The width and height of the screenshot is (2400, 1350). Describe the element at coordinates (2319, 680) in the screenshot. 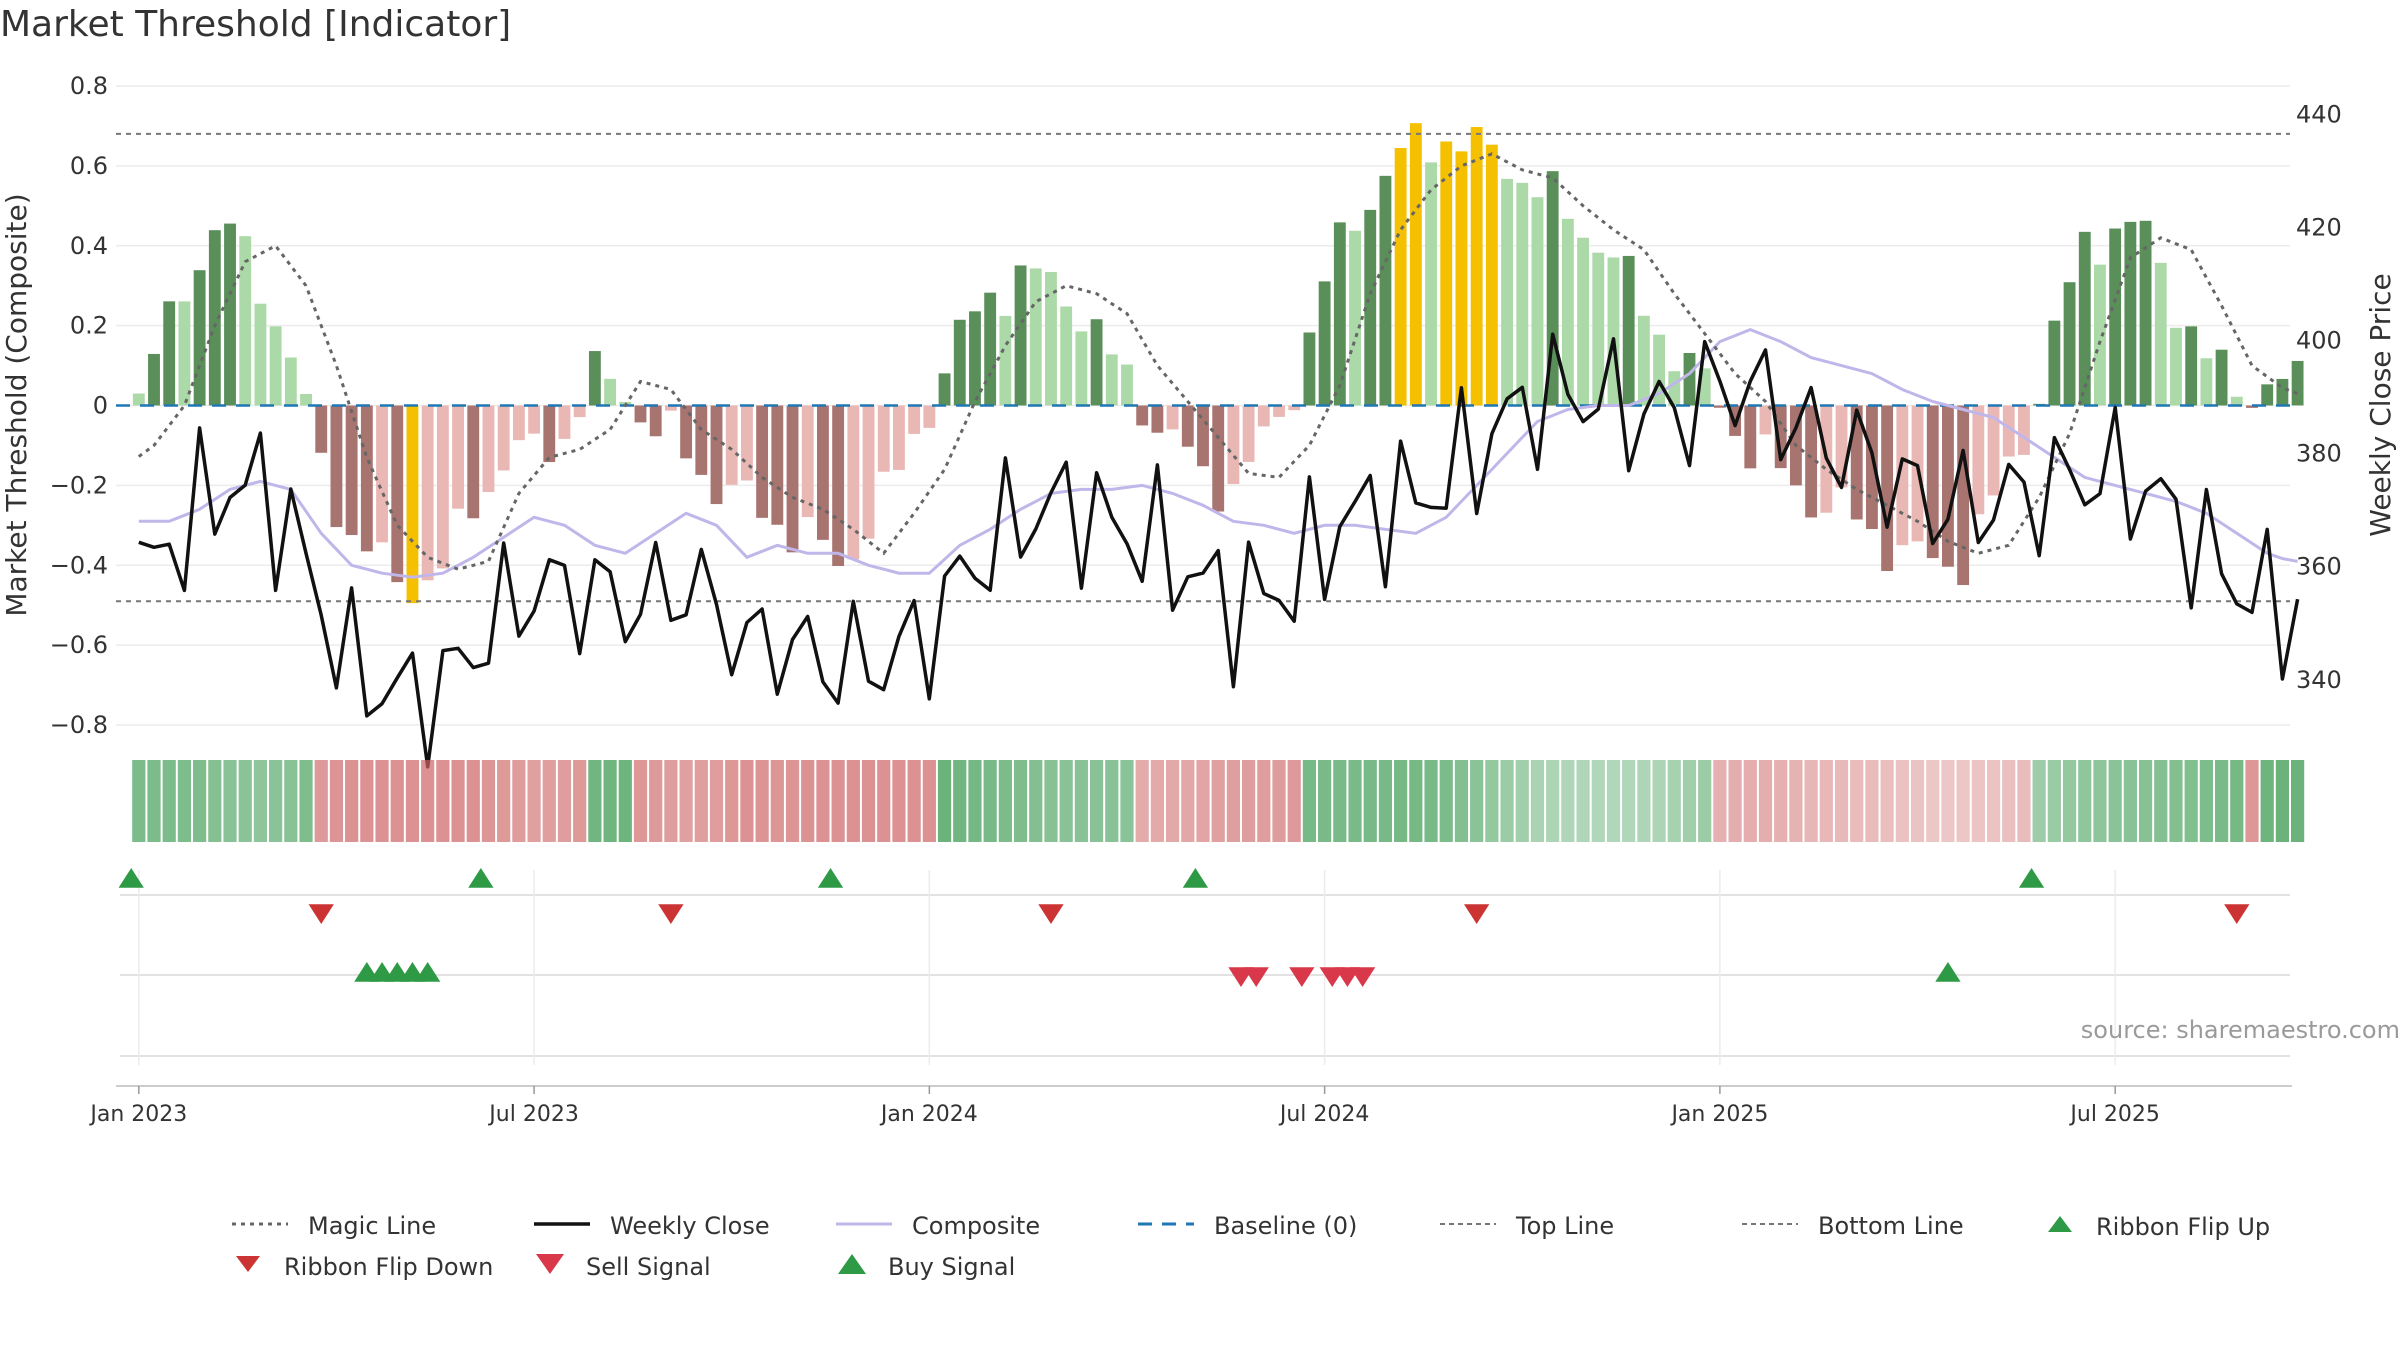

I see `y2-tick-label: 340` at that location.